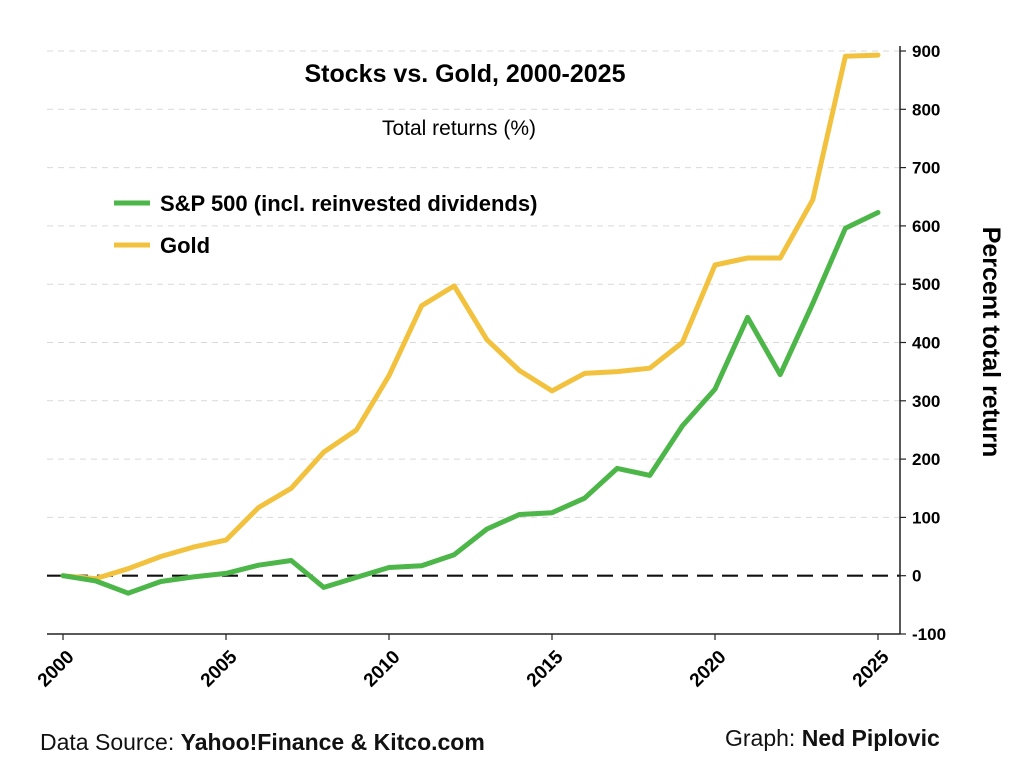 The image size is (1024, 770). I want to click on x-tick-label: 2015, so click(545, 668).